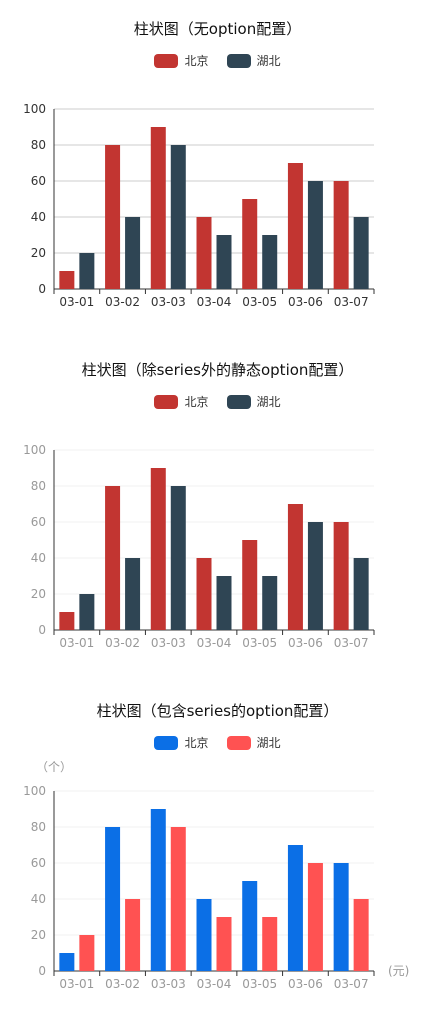 Image resolution: width=435 pixels, height=1022 pixels. Describe the element at coordinates (217, 29) in the screenshot. I see `chart-title: 柱状图（无option配置）` at that location.